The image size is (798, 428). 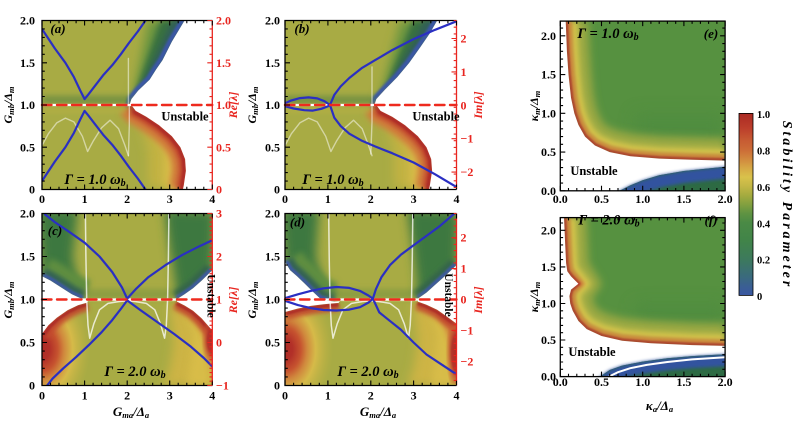 What do you see at coordinates (786, 205) in the screenshot?
I see `svg-text: Stability Parameter` at bounding box center [786, 205].